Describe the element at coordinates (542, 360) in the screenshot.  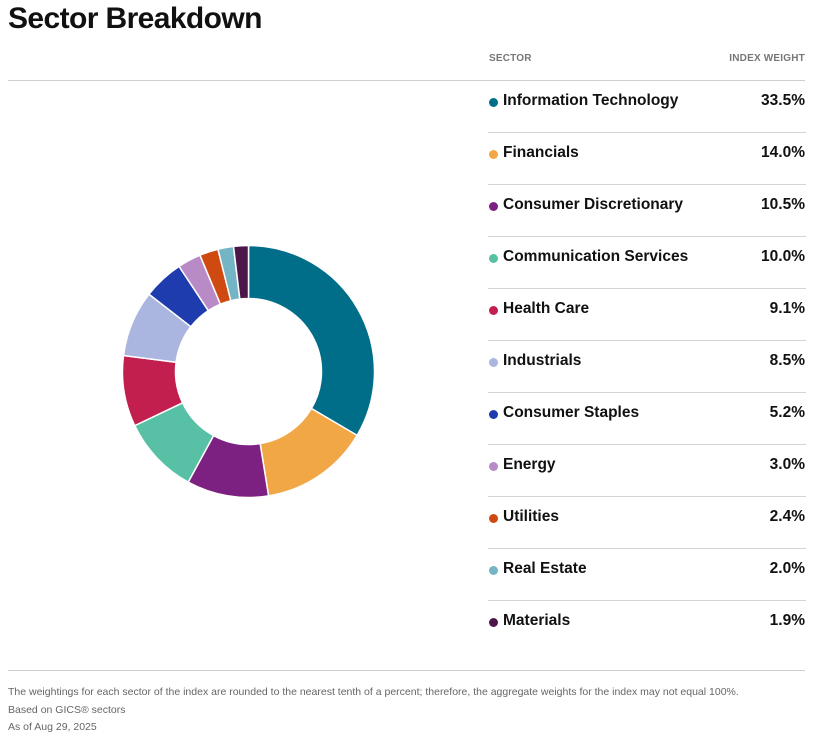
I see `legend-label-industrials: Industrials` at that location.